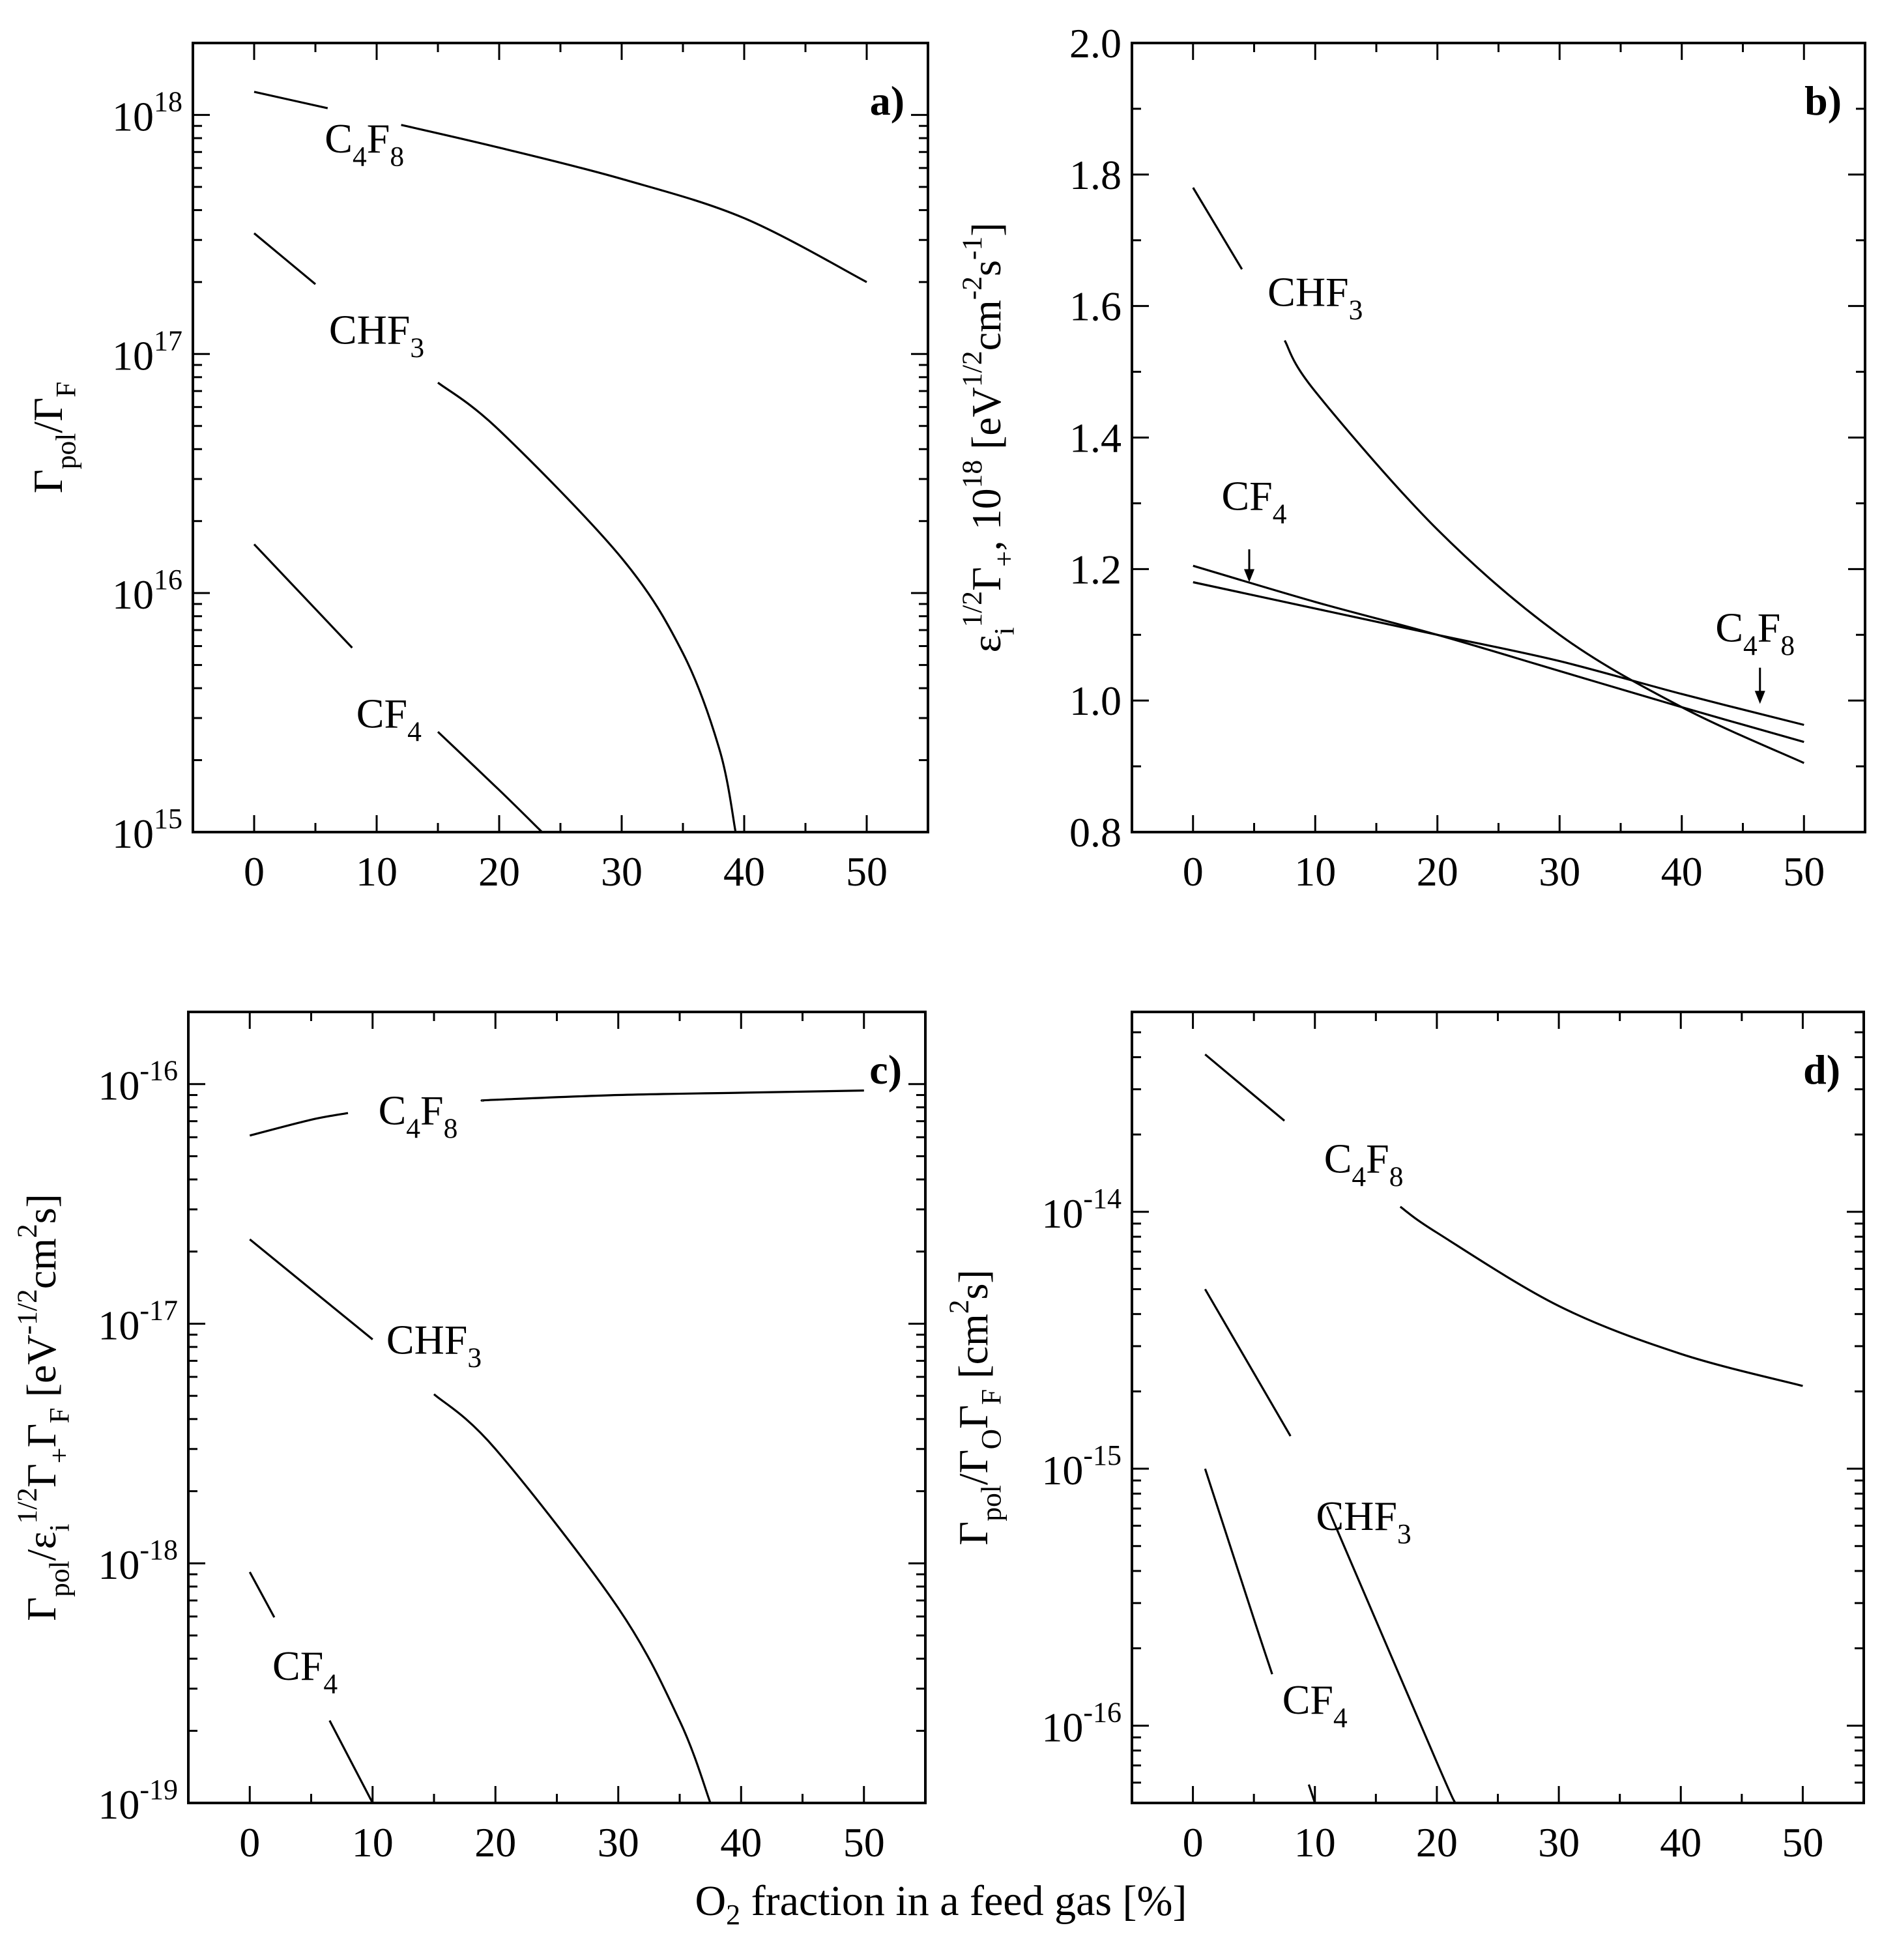 This screenshot has height=1960, width=1882. Describe the element at coordinates (1254, 501) in the screenshot. I see `annotation-label: CF4` at that location.